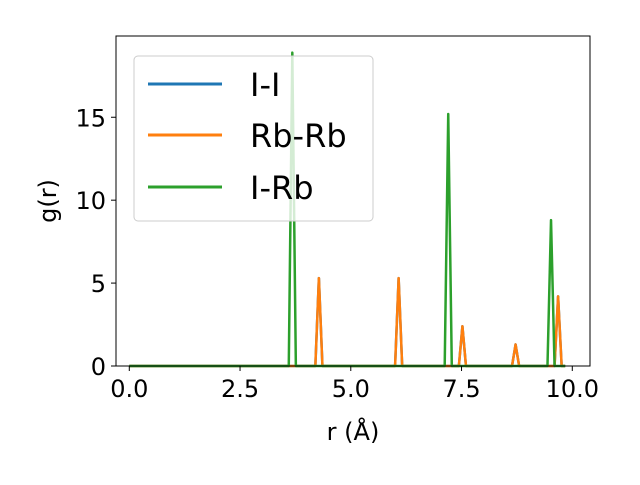  What do you see at coordinates (240, 389) in the screenshot?
I see `x-tick-label: 2.5` at bounding box center [240, 389].